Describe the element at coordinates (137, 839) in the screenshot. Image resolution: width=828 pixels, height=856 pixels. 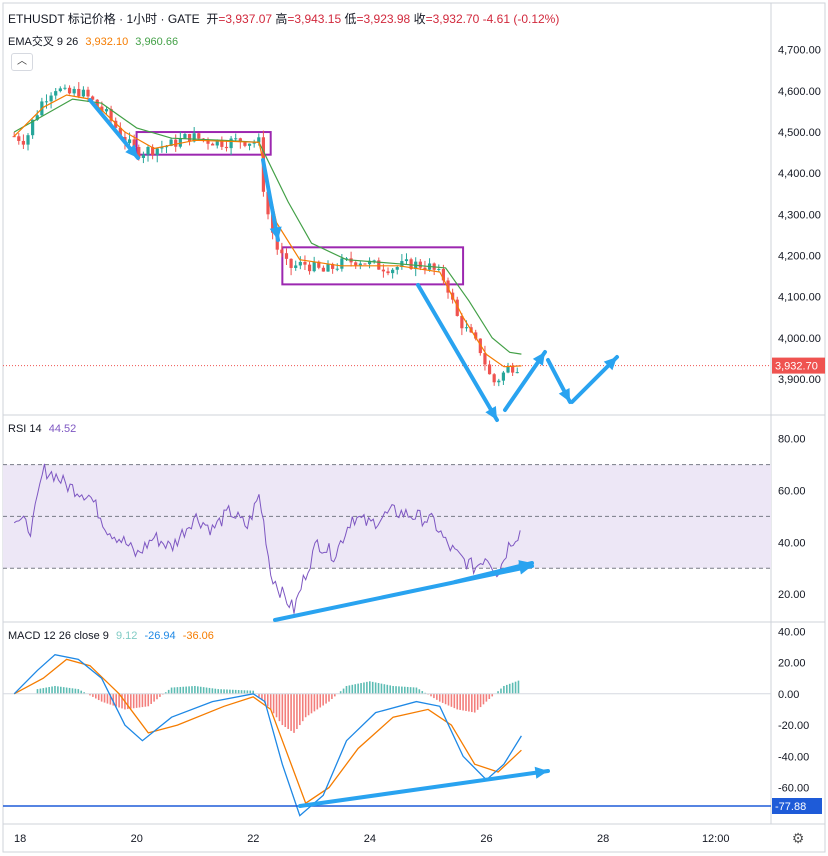
I see `time-axis-tick: 20` at that location.